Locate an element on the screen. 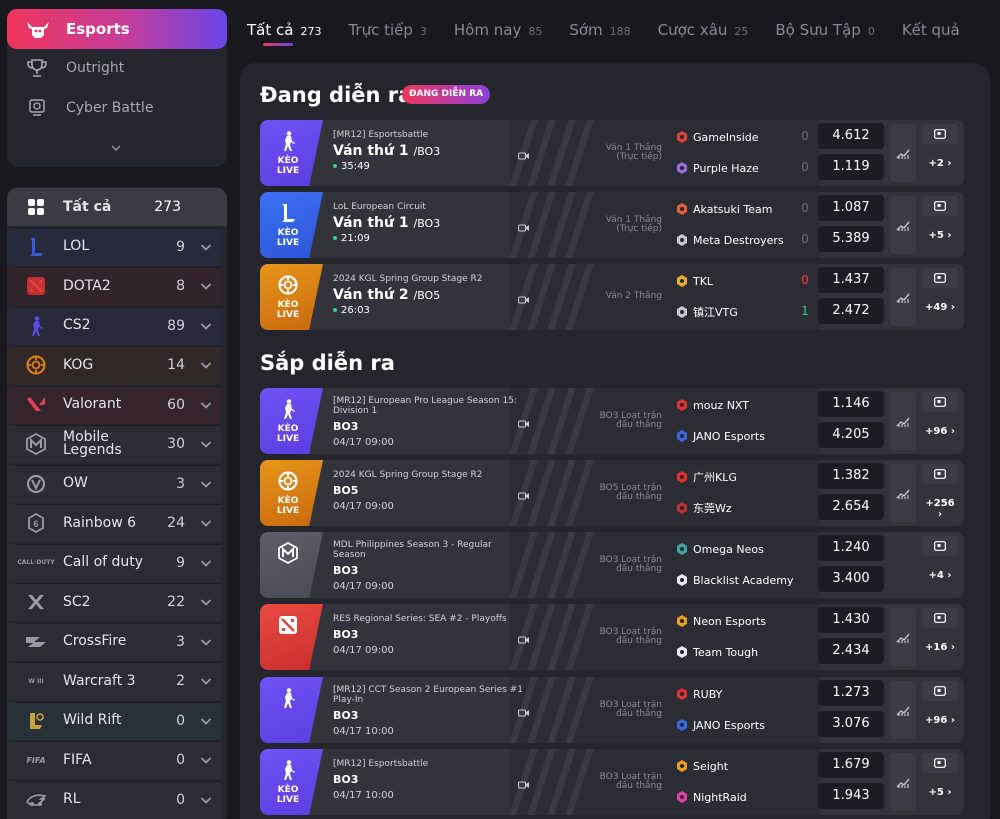 This screenshot has height=819, width=1000. sidebar-game-row: DOTA2 8 is located at coordinates (114, 286).